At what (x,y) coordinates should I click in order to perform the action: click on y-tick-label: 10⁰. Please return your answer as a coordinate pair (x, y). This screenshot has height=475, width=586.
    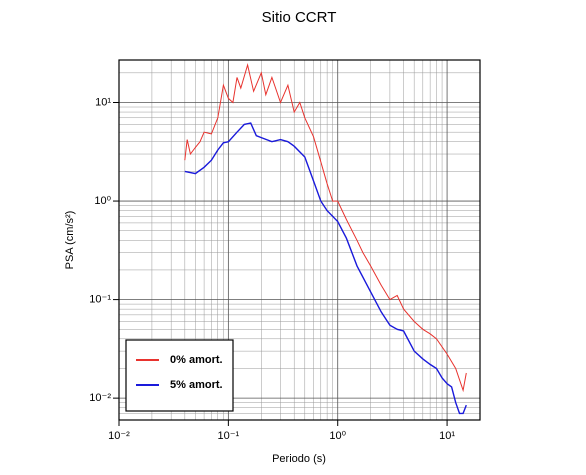
    Looking at the image, I should click on (102, 201).